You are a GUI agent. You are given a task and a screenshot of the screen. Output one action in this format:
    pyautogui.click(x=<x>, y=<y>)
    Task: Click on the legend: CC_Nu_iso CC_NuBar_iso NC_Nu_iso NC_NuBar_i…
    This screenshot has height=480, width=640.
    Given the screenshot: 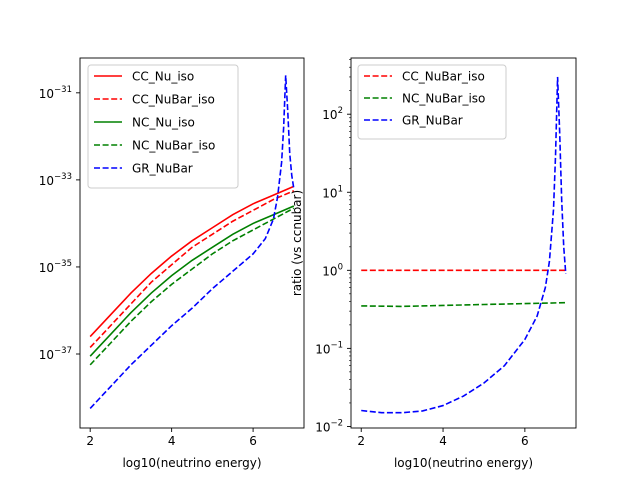 What is the action you would take?
    pyautogui.click(x=163, y=126)
    